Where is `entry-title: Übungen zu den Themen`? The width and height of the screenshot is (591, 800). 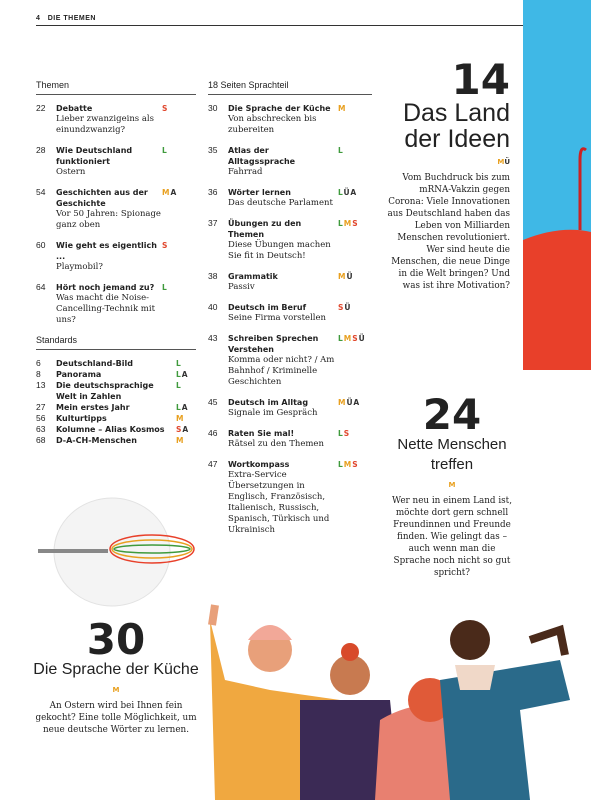
entry-title: Übungen zu den Themen is located at coordinates (265, 229).